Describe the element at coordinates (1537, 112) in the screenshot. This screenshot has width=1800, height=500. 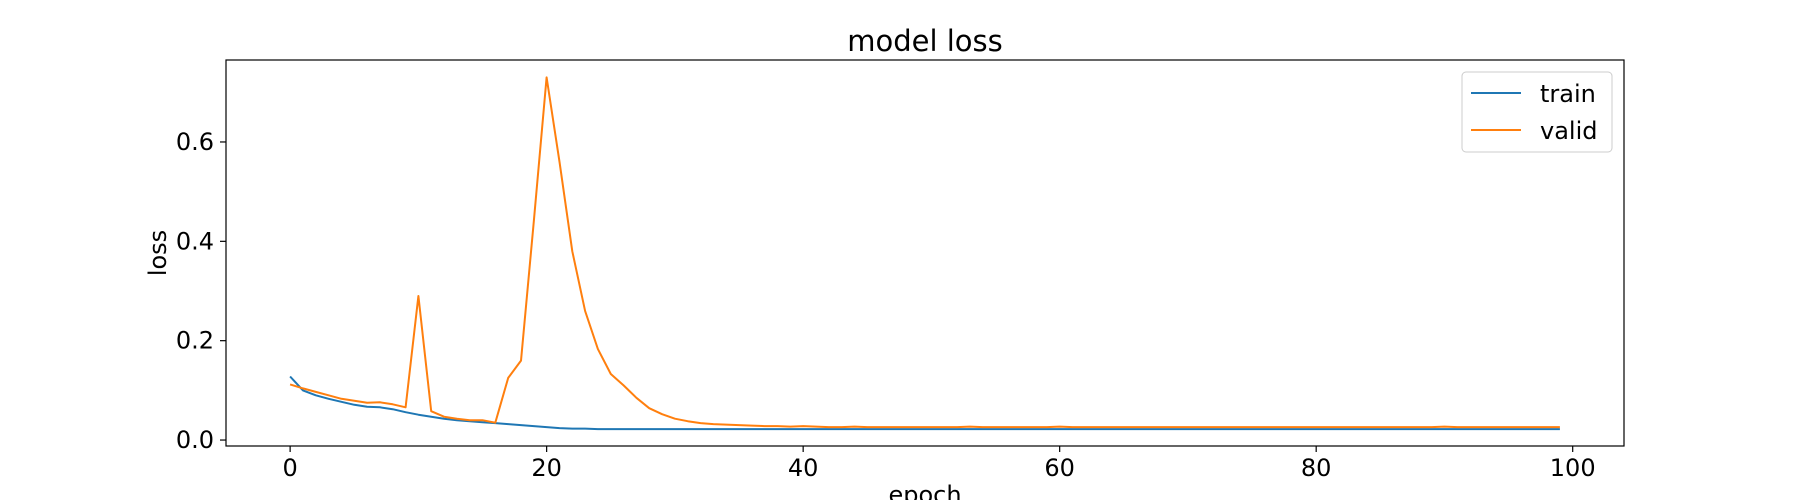
I see `legend: train valid` at that location.